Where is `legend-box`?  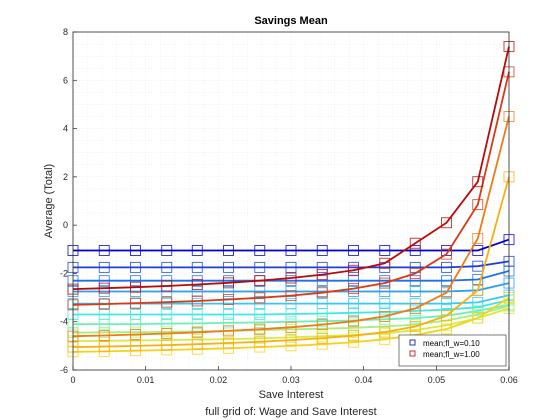
legend-box is located at coordinates (452, 350).